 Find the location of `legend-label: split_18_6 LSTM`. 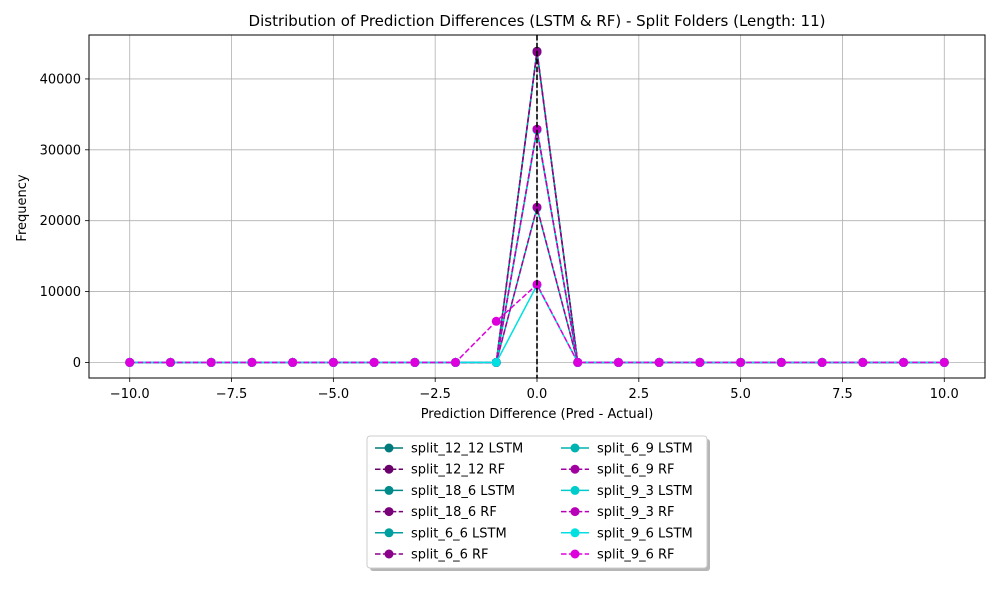

legend-label: split_18_6 LSTM is located at coordinates (463, 491).